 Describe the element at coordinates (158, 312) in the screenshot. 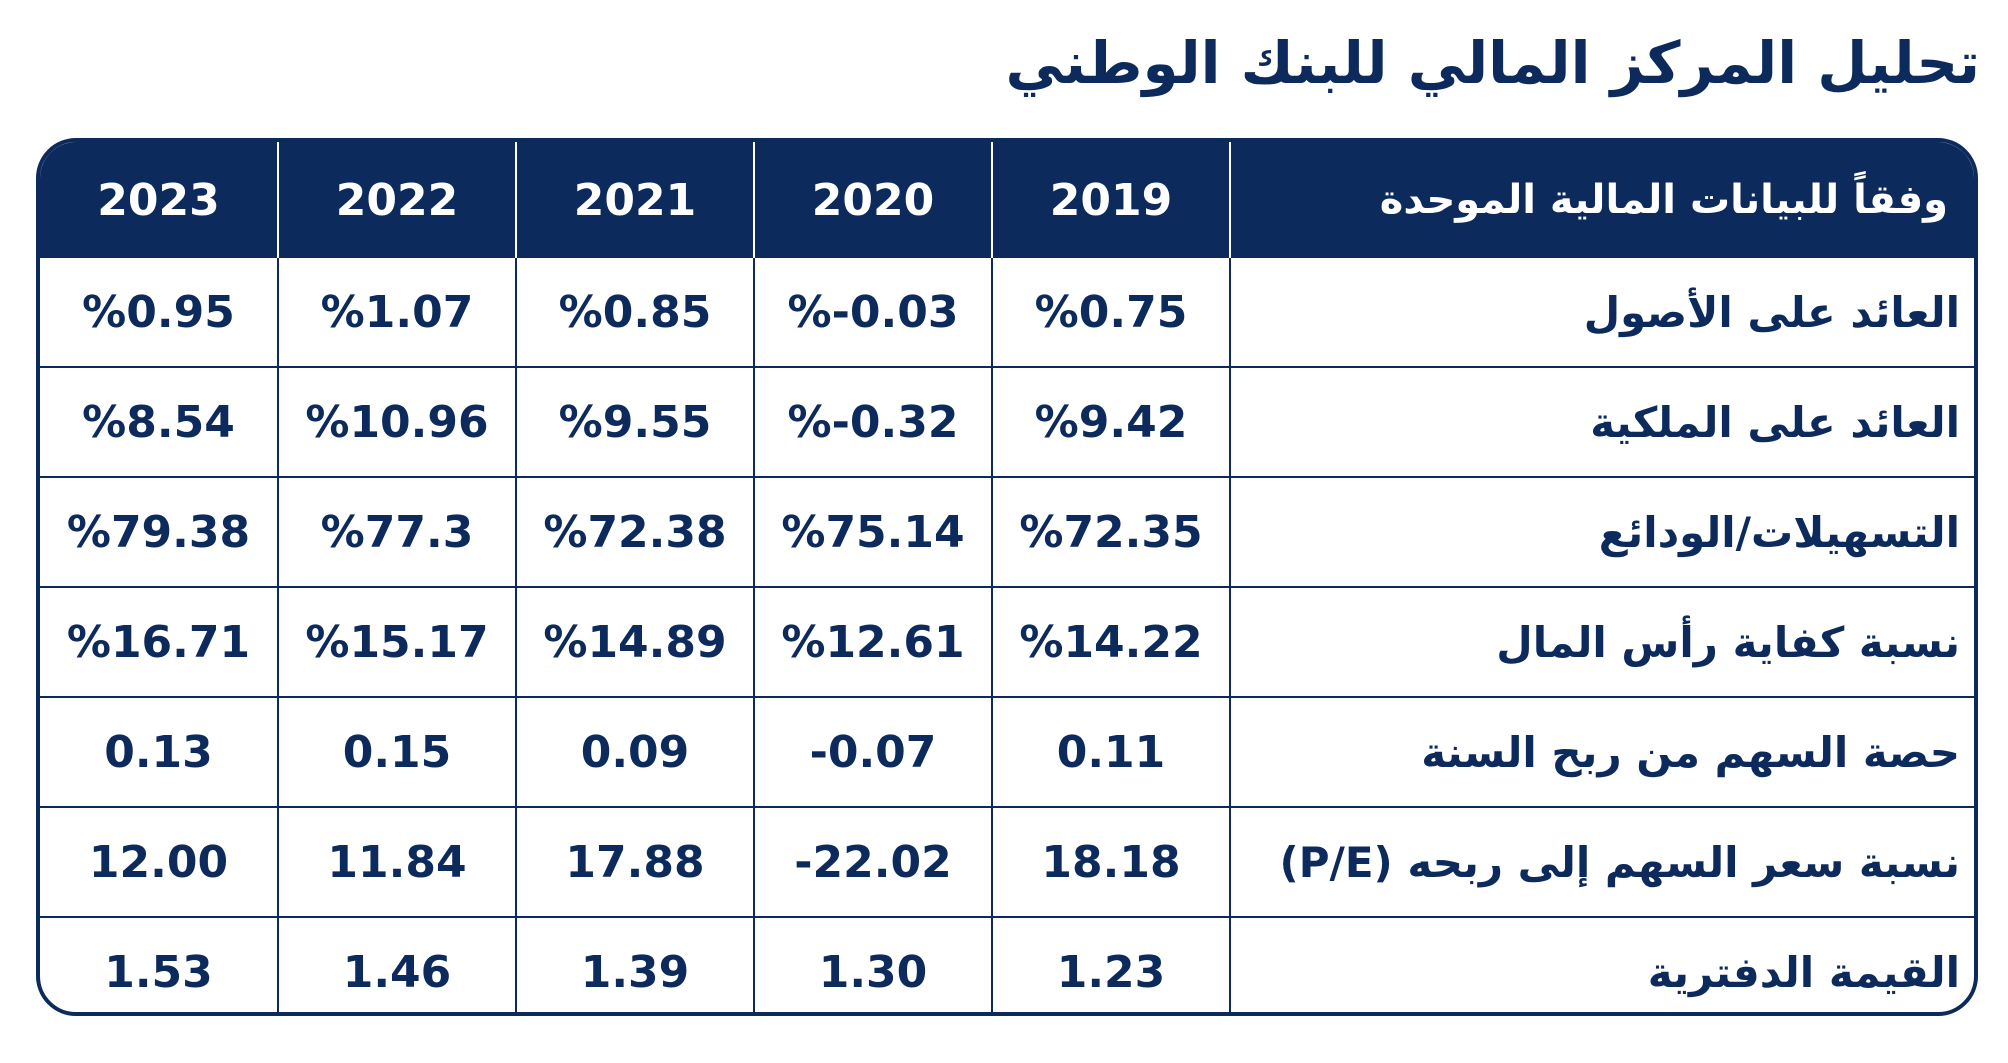

I see `value-cell: %0.95` at that location.